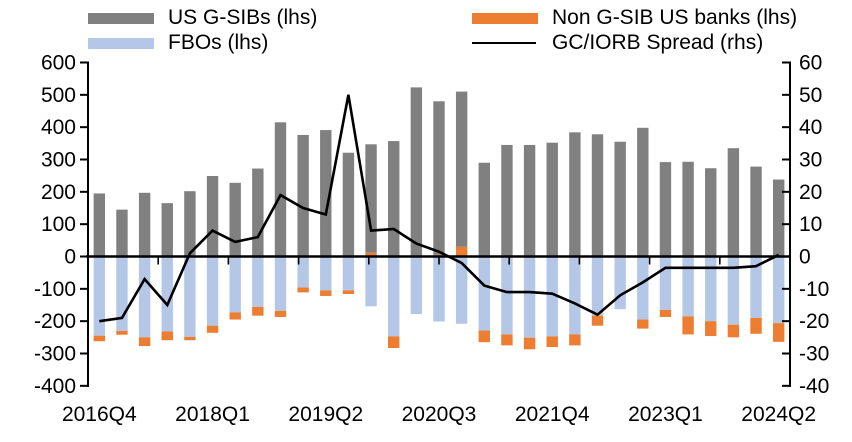 Image resolution: width=852 pixels, height=442 pixels. I want to click on left-axis-tick-label: -300, so click(55, 354).